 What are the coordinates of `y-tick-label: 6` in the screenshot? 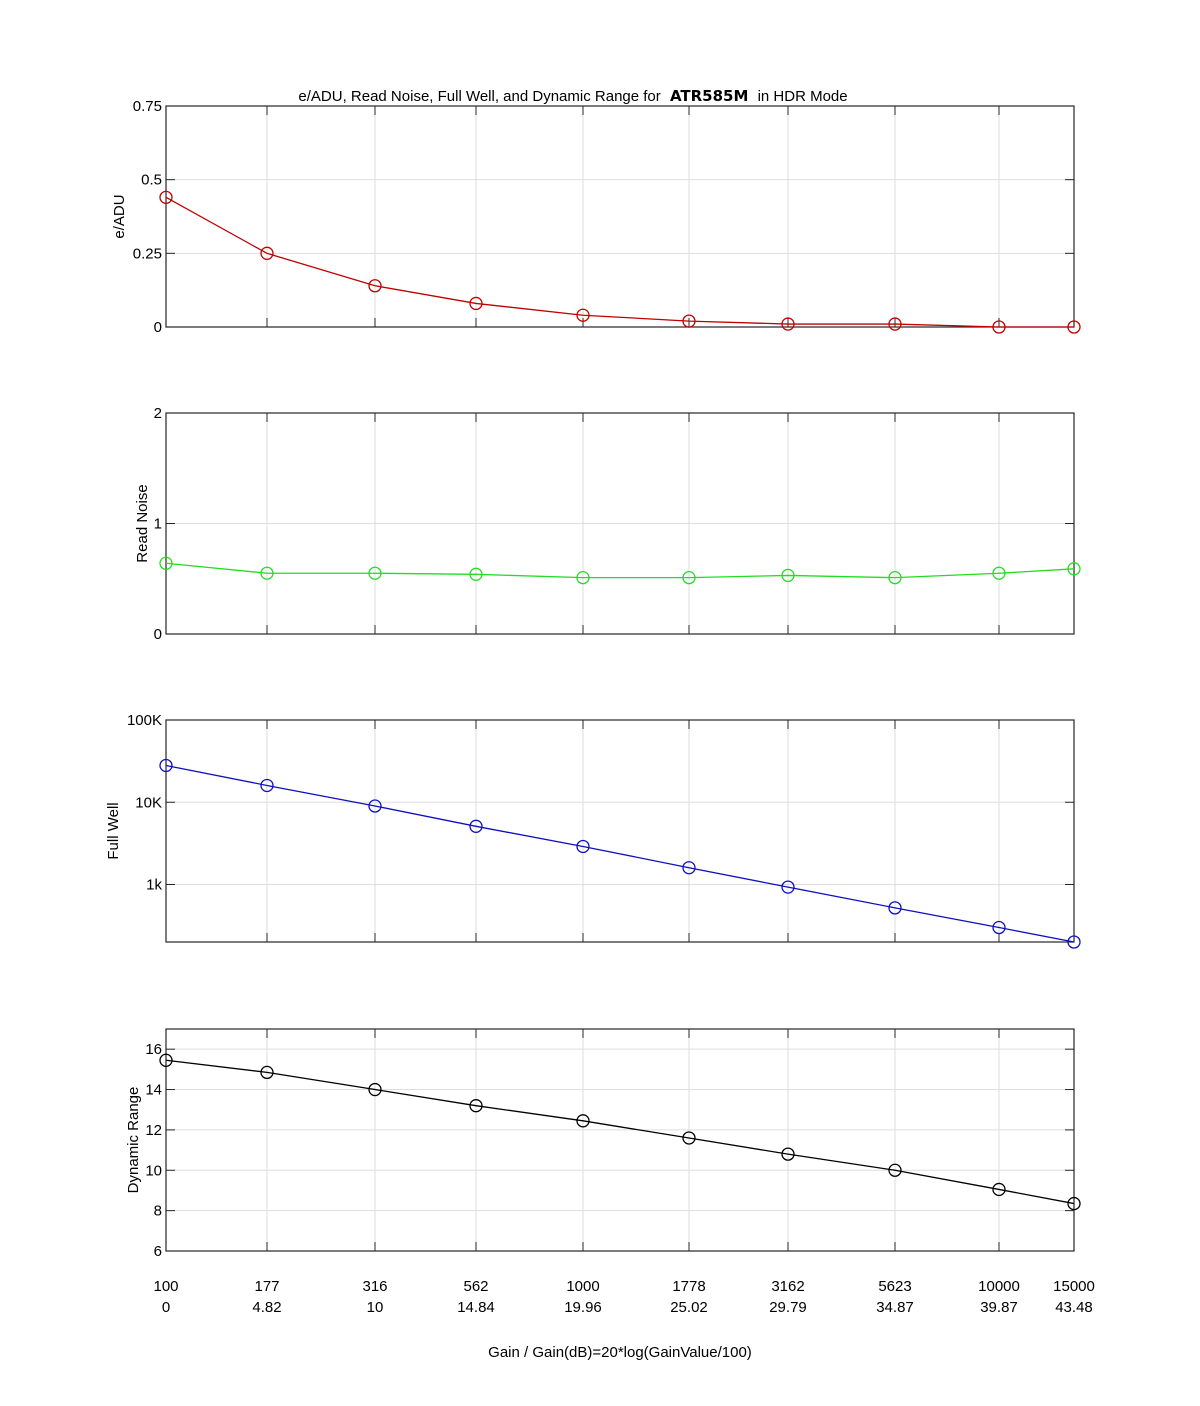 It's located at (158, 1251).